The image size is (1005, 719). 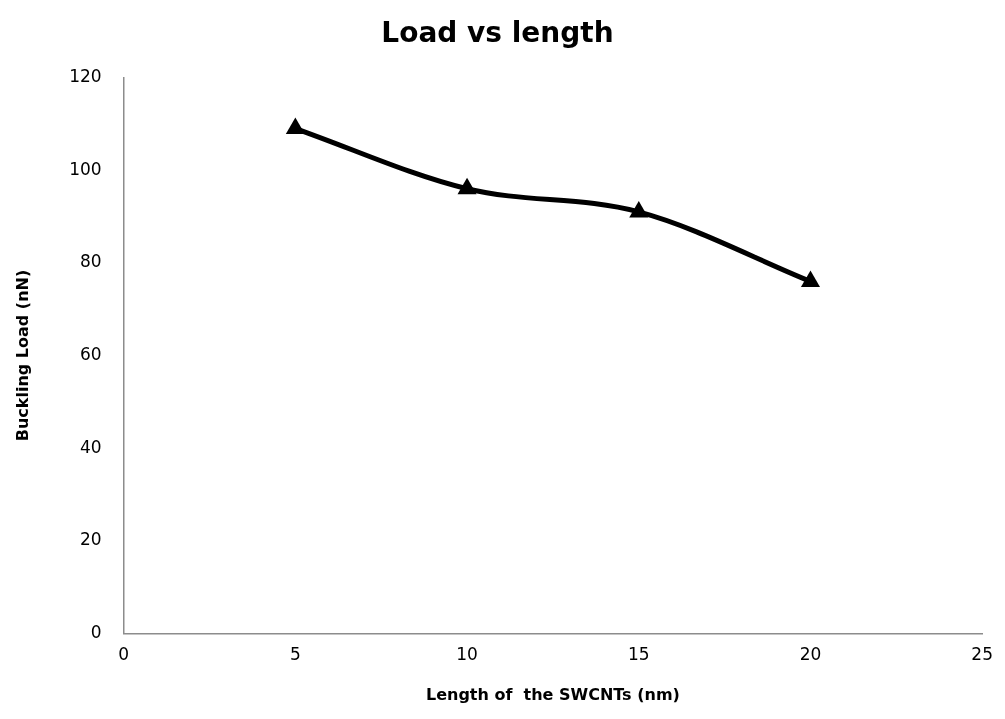 I want to click on x-axis-title: Length of the SWCNTs (nm), so click(x=552, y=694).